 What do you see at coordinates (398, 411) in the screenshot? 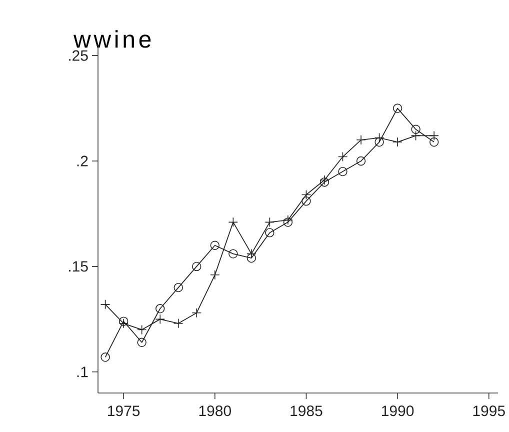
I see `x-tick-label: 1990` at bounding box center [398, 411].